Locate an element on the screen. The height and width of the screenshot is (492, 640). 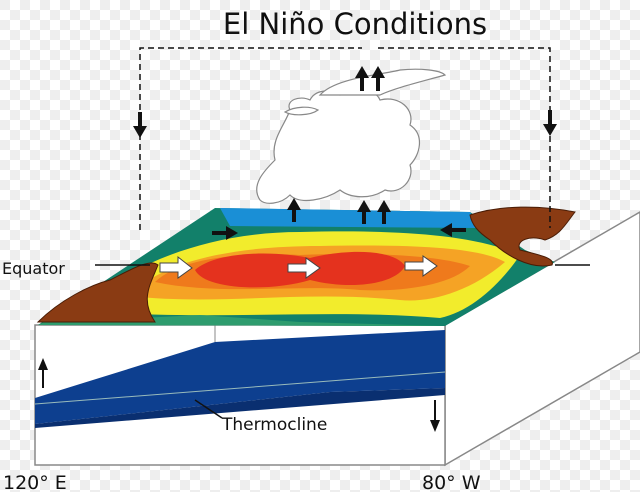
title: El Niño Conditions is located at coordinates (355, 24).